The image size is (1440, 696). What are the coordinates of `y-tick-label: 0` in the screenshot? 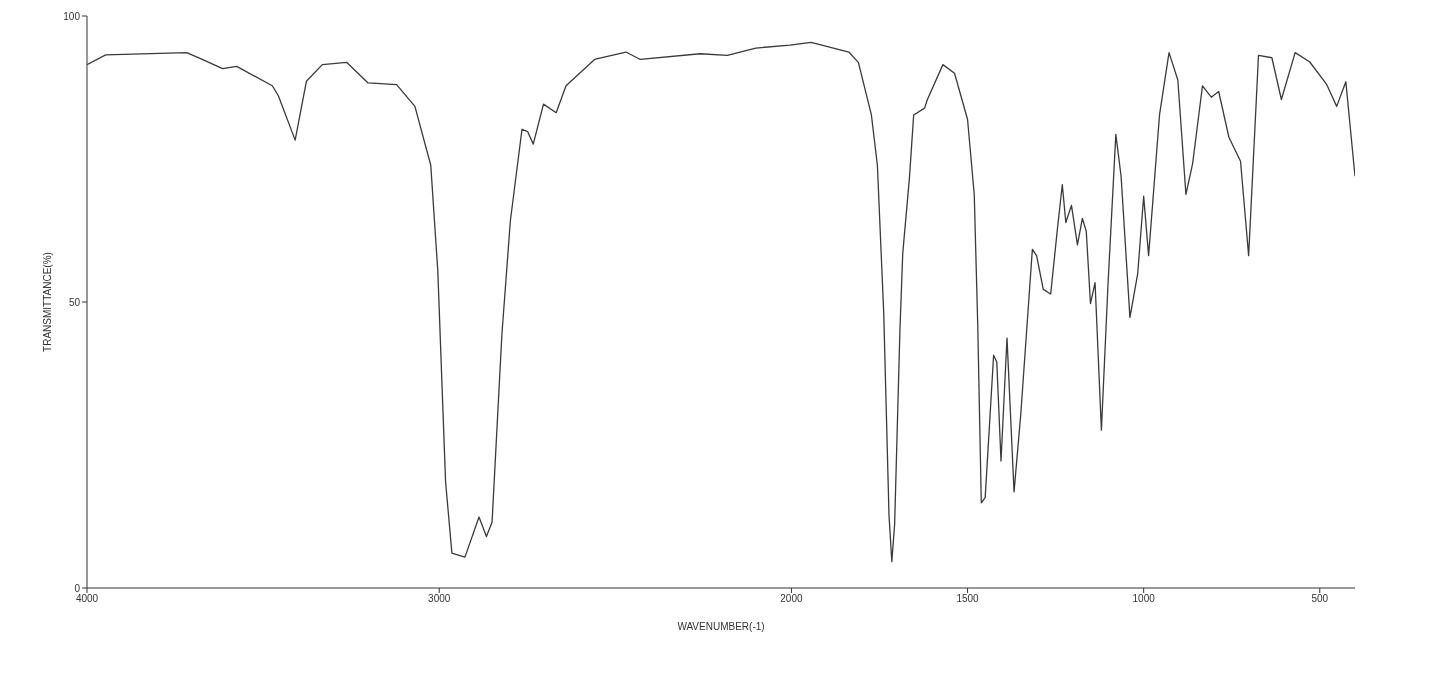 It's located at (77, 588).